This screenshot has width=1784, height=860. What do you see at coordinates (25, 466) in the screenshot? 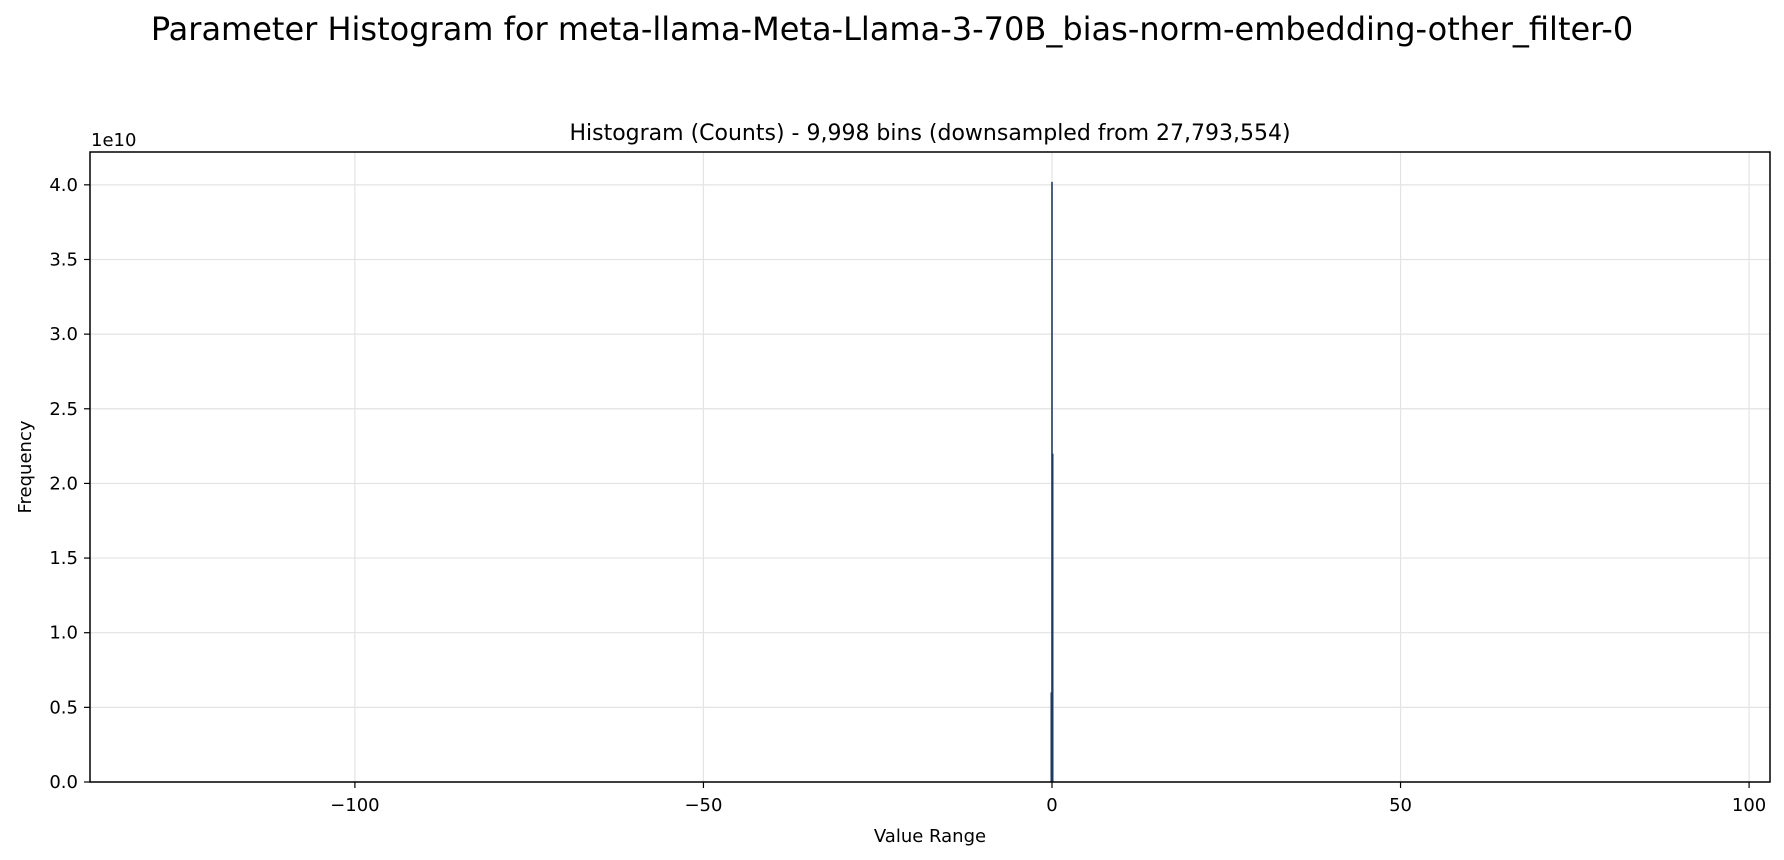
I see `y-axis-label: Frequency` at bounding box center [25, 466].